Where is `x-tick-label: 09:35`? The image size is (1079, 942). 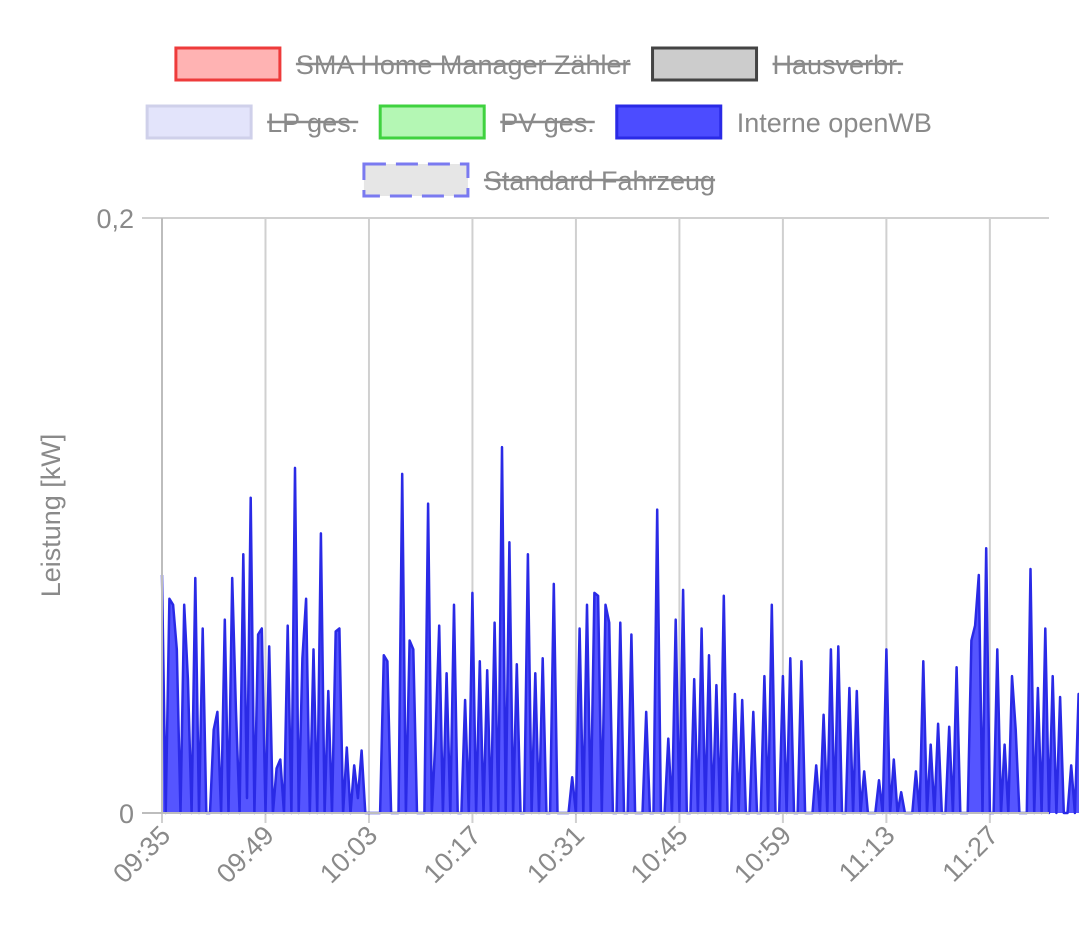
x-tick-label: 09:35 is located at coordinates (141, 854).